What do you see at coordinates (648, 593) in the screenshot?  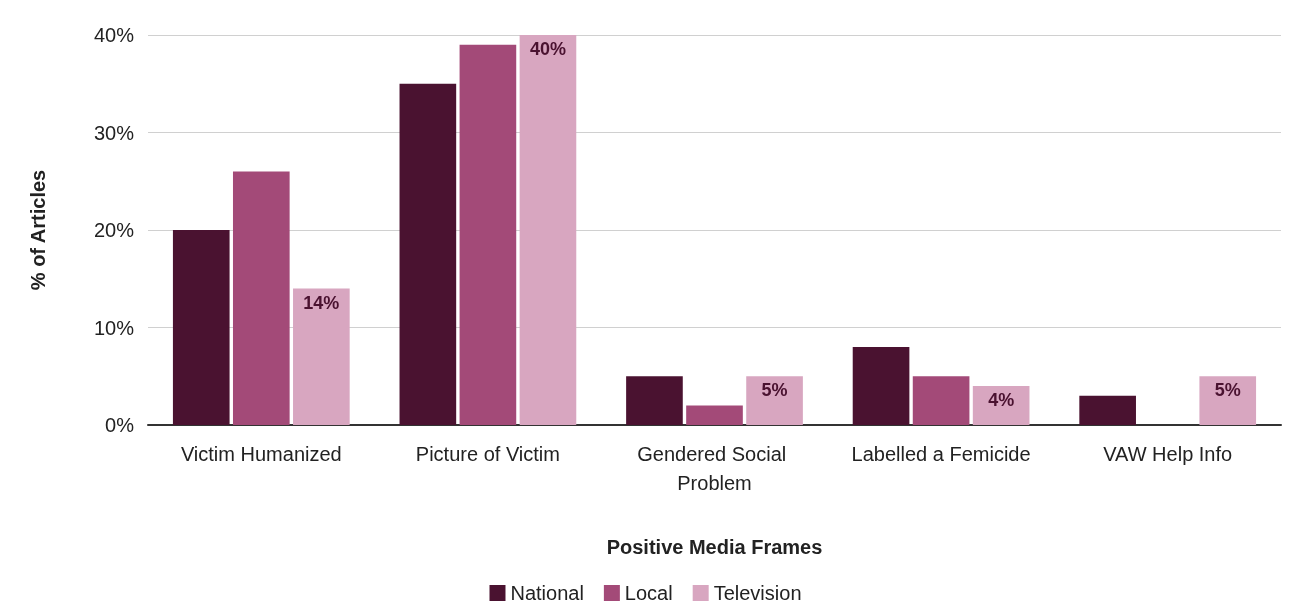 I see `legend-label: Local` at bounding box center [648, 593].